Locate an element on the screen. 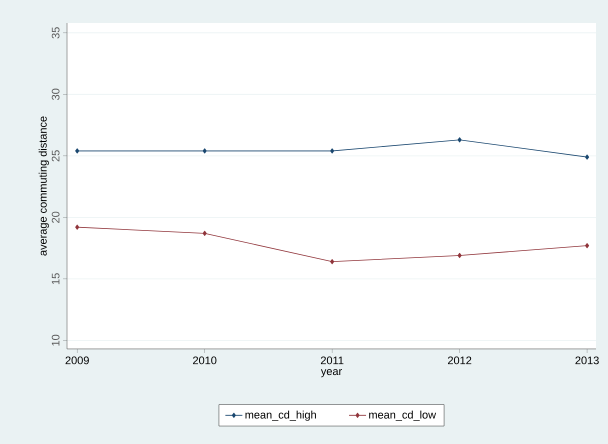 The height and width of the screenshot is (444, 608). x-tick-label: 2010 is located at coordinates (204, 360).